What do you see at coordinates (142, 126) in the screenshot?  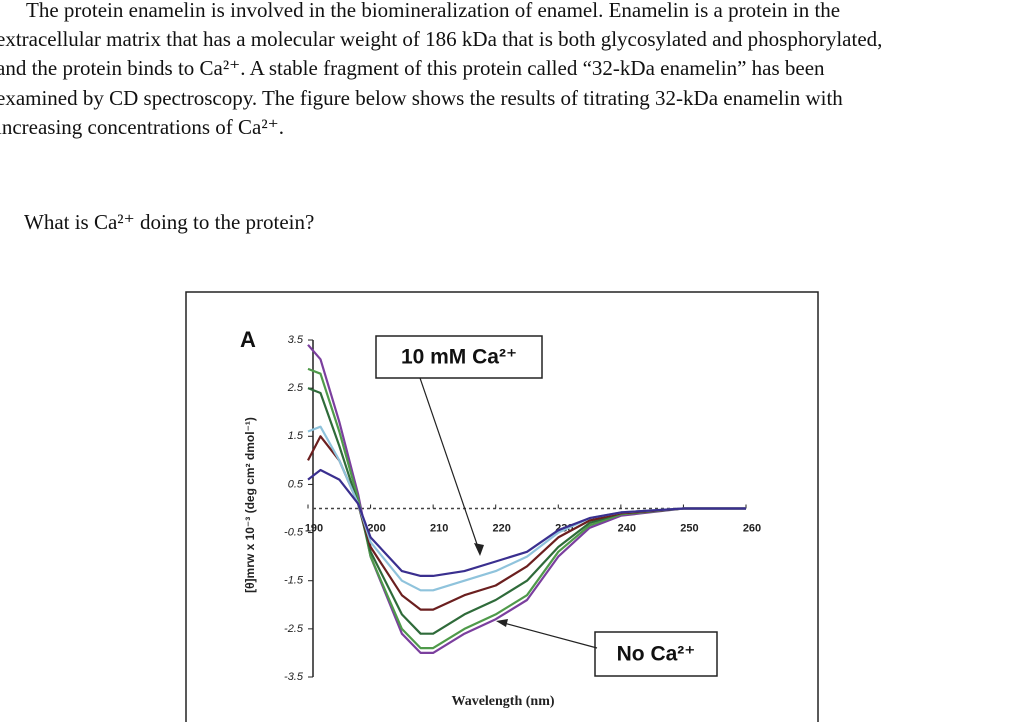 I see `paragraph-line: increasing concentrations of Ca²⁺.` at bounding box center [142, 126].